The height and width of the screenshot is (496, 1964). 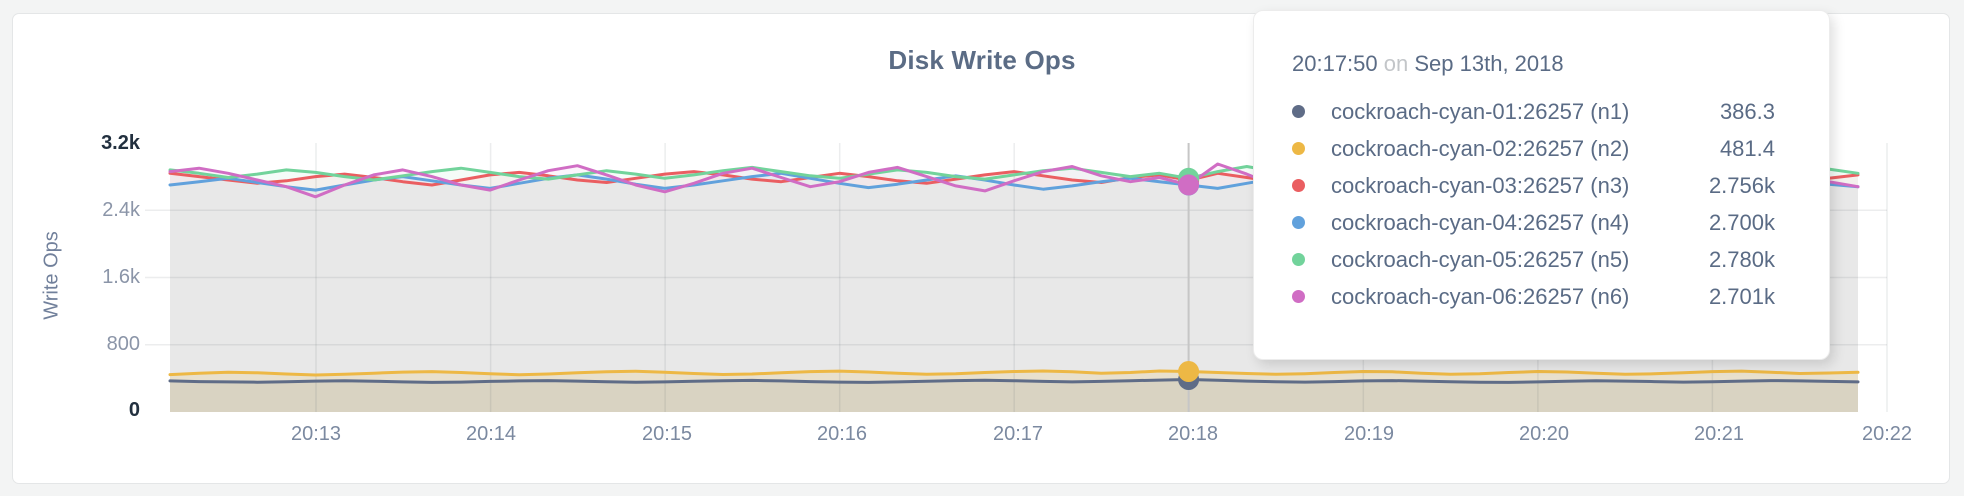 I want to click on x-tick-2018: 20:18, so click(x=1193, y=434).